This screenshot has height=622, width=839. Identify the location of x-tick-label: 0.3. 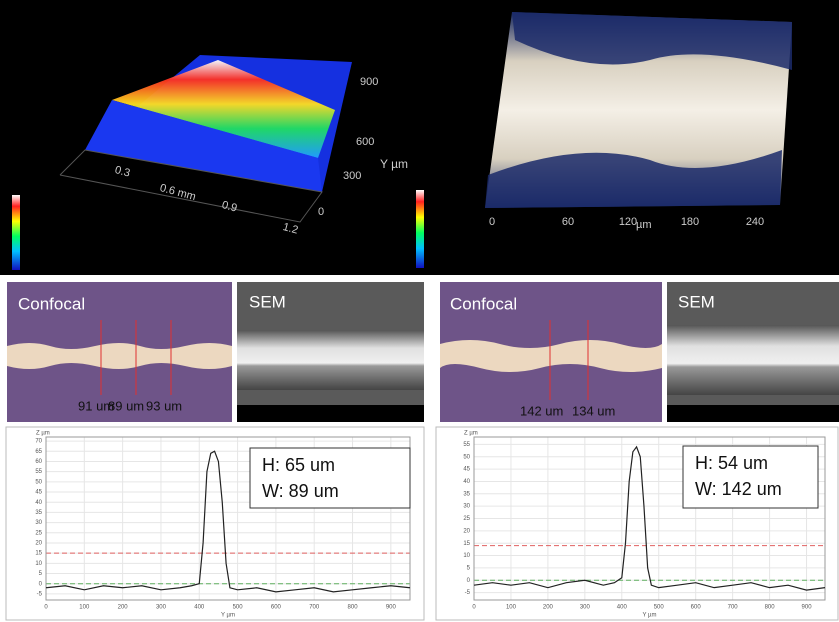
(122, 172).